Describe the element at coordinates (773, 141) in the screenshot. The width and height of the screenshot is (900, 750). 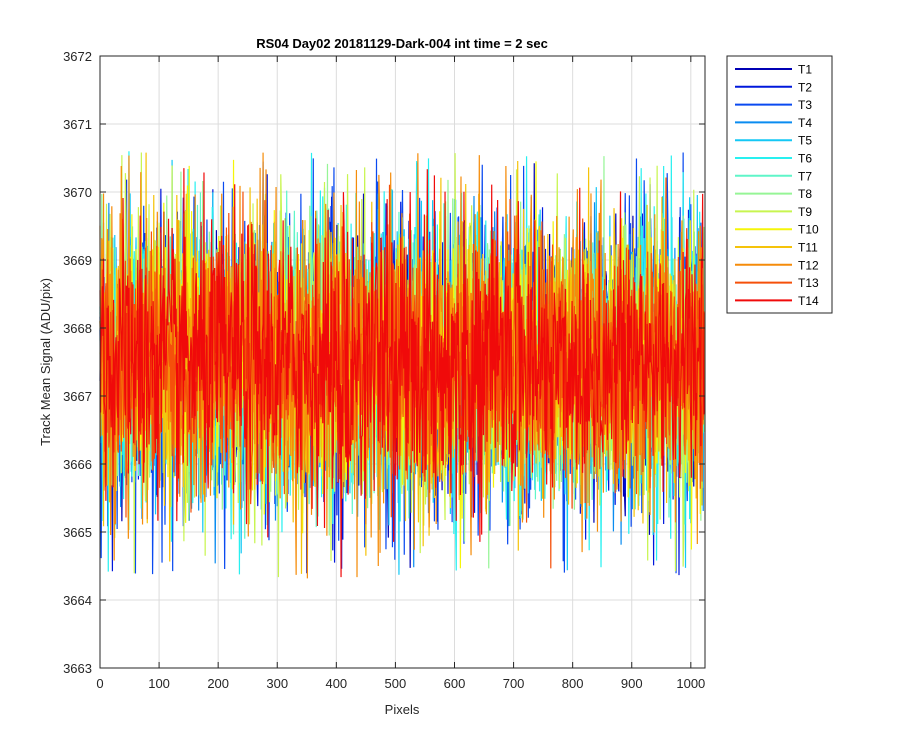
I see `legend-item-t5: T5` at that location.